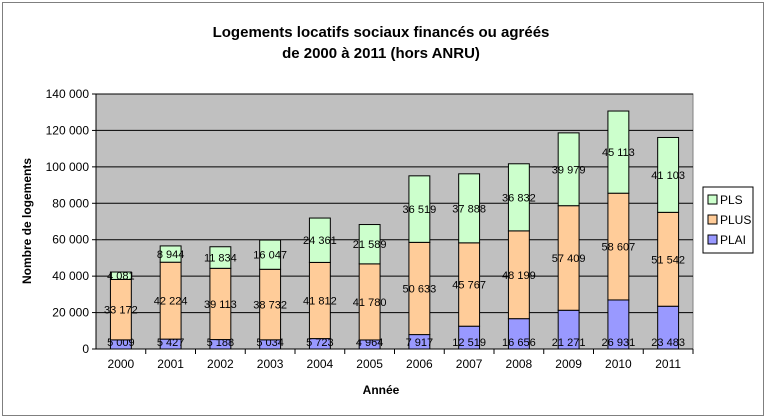 The height and width of the screenshot is (420, 766). I want to click on data-label-pls: 41 103, so click(668, 176).